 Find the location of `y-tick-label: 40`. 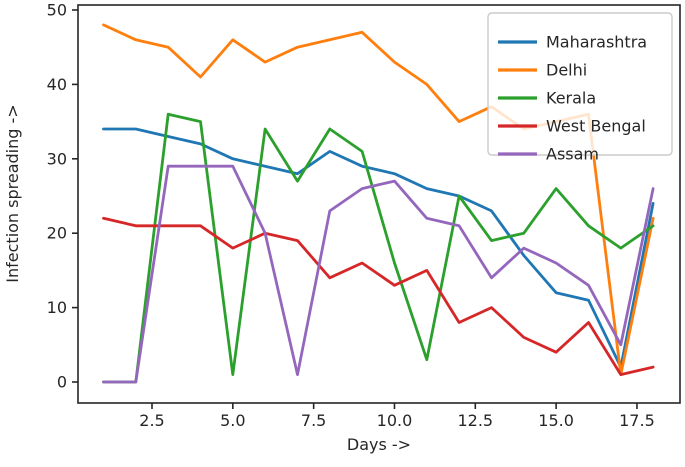

y-tick-label: 40 is located at coordinates (57, 84).